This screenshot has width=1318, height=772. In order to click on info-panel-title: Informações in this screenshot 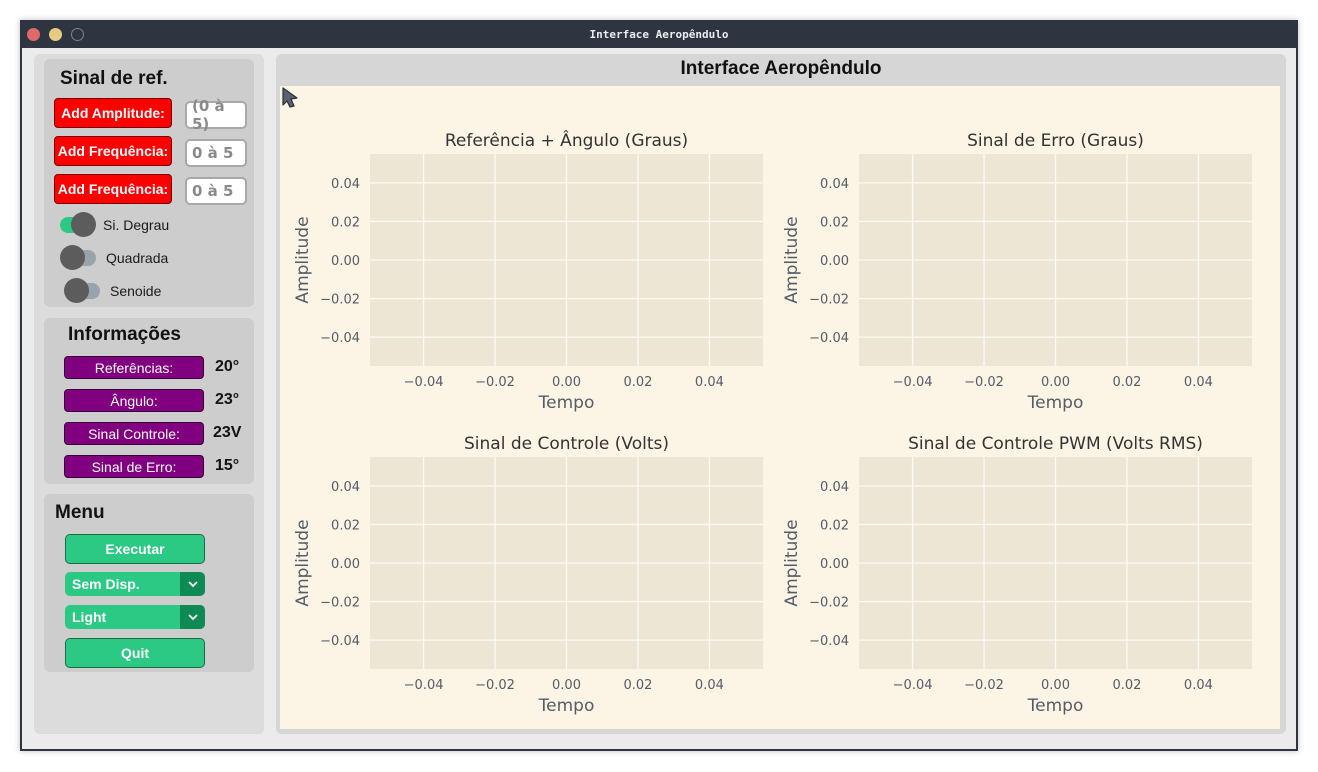, I will do `click(124, 334)`.